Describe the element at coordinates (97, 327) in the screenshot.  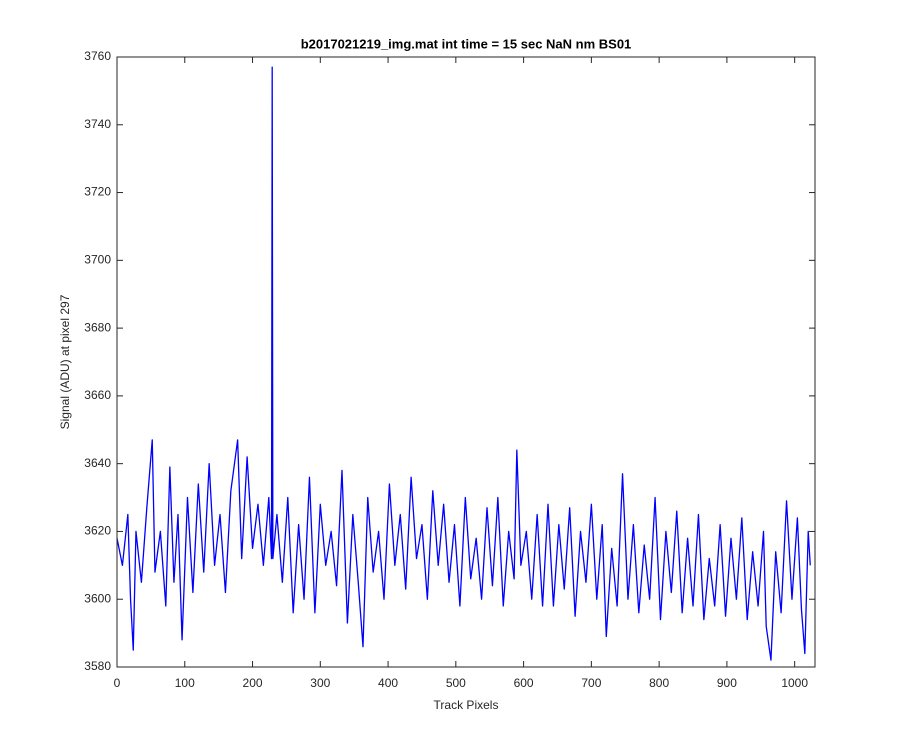
I see `y-tick-label: 3680` at that location.